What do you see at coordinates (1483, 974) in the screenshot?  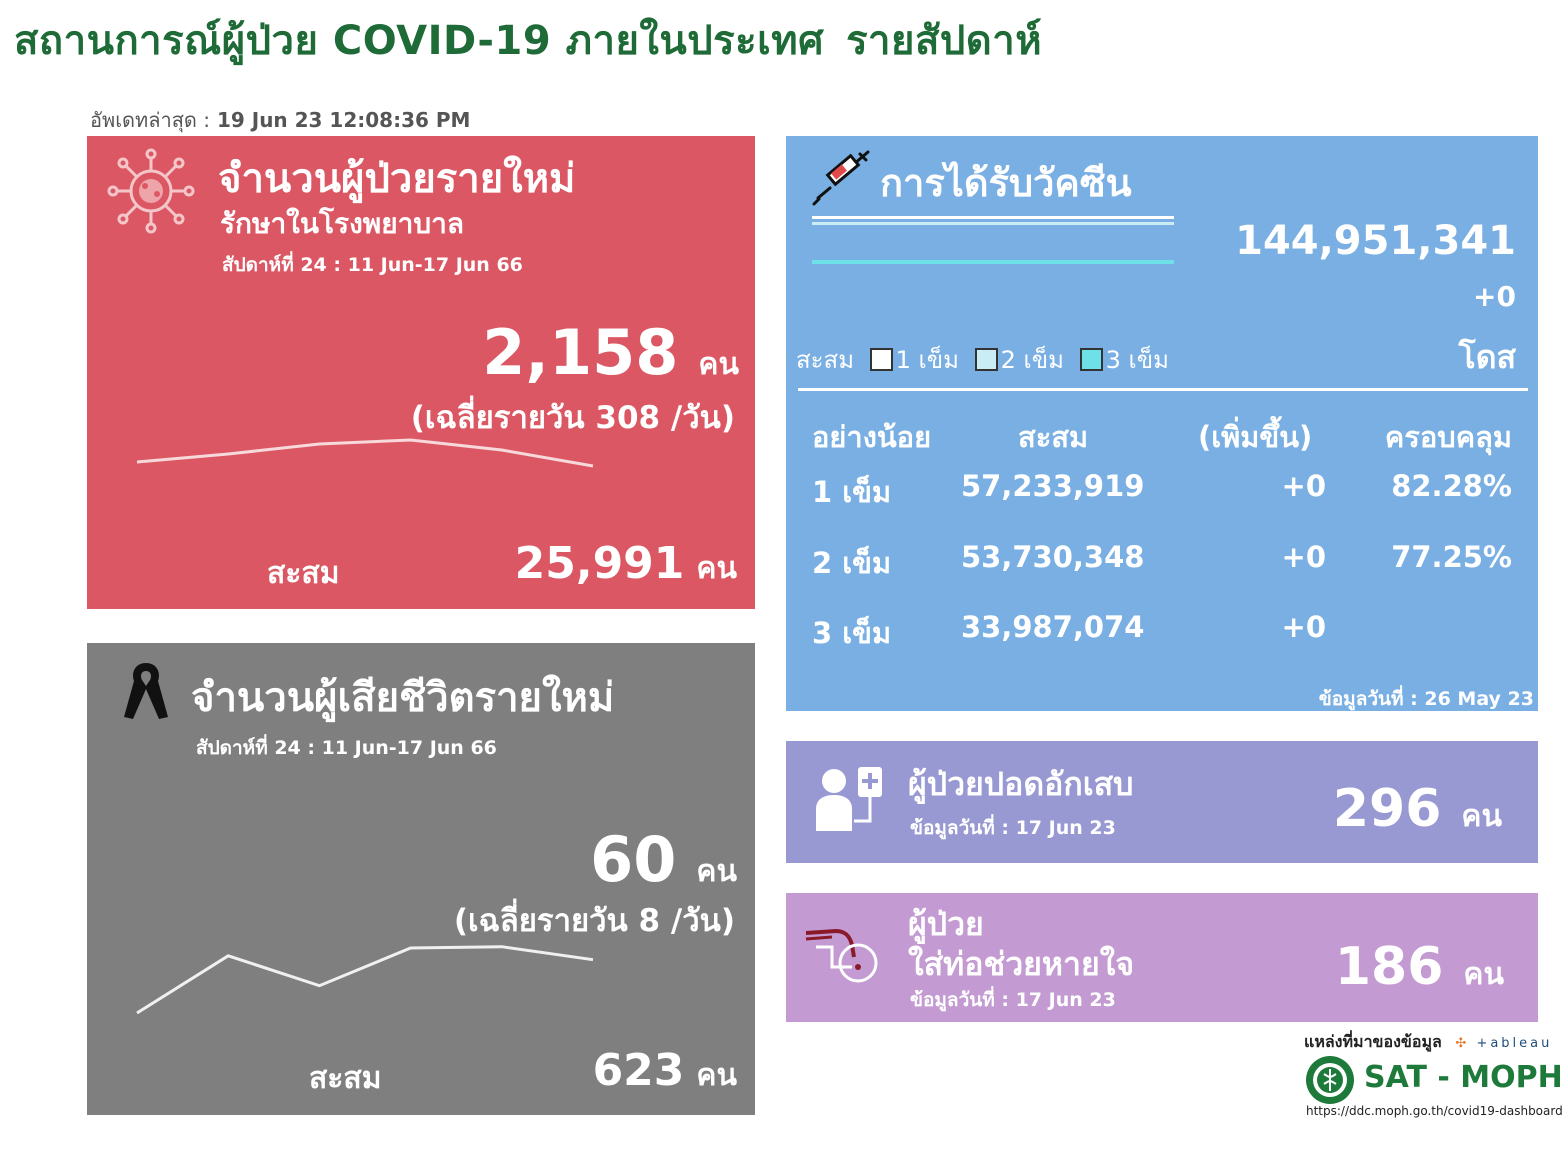 I see `ventilator-unit: คน` at bounding box center [1483, 974].